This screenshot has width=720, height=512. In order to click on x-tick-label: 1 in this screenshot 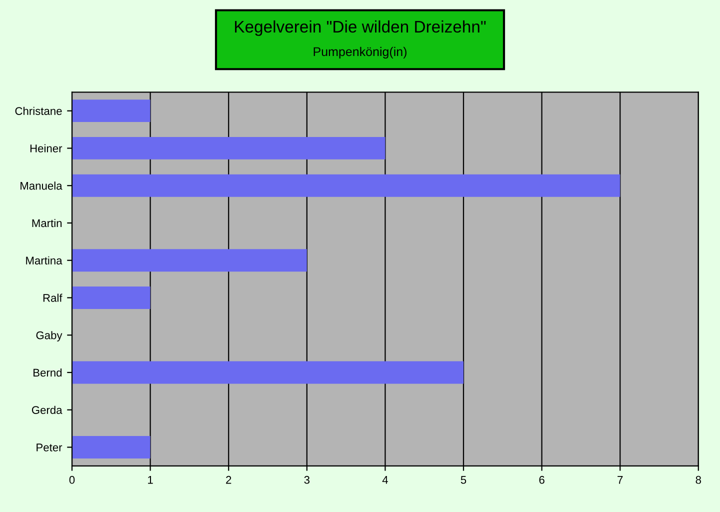, I will do `click(150, 480)`.